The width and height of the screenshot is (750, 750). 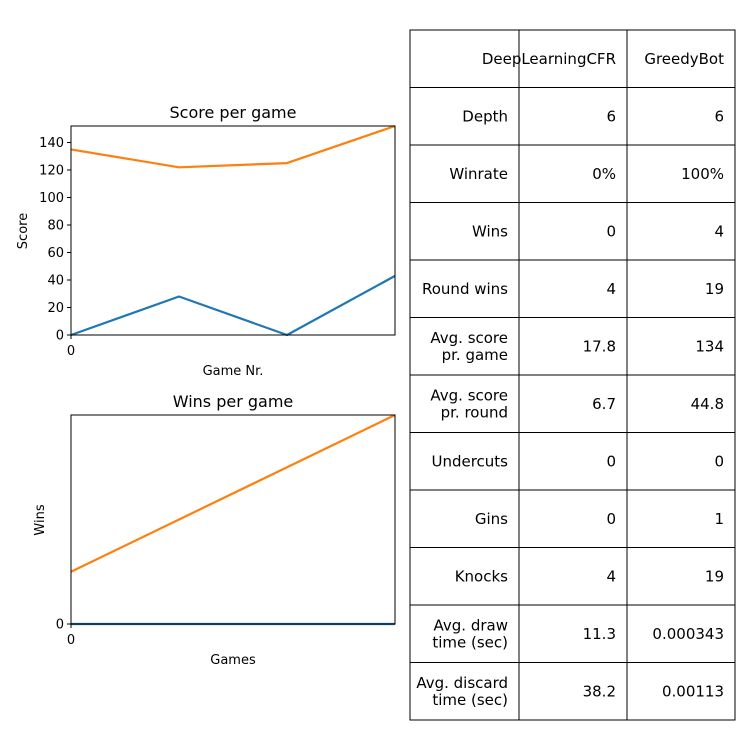 I want to click on table-cell-value: 11.3, so click(x=599, y=634).